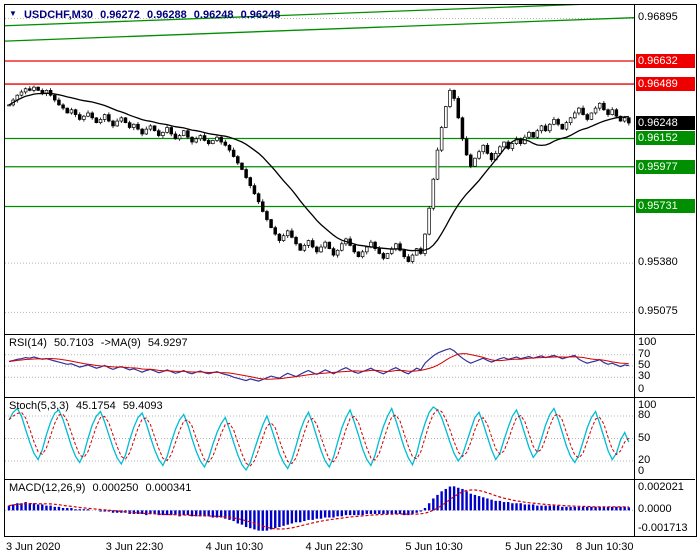  What do you see at coordinates (634, 270) in the screenshot?
I see `price-scale-divider` at bounding box center [634, 270].